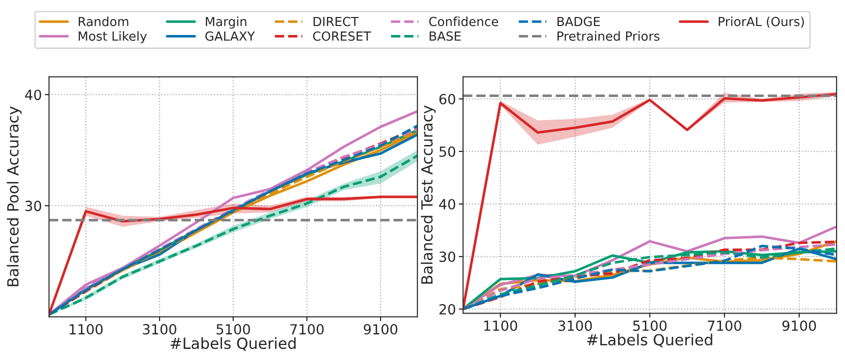 The image size is (845, 354). Describe the element at coordinates (579, 21) in the screenshot. I see `legend-label: BADGE` at that location.